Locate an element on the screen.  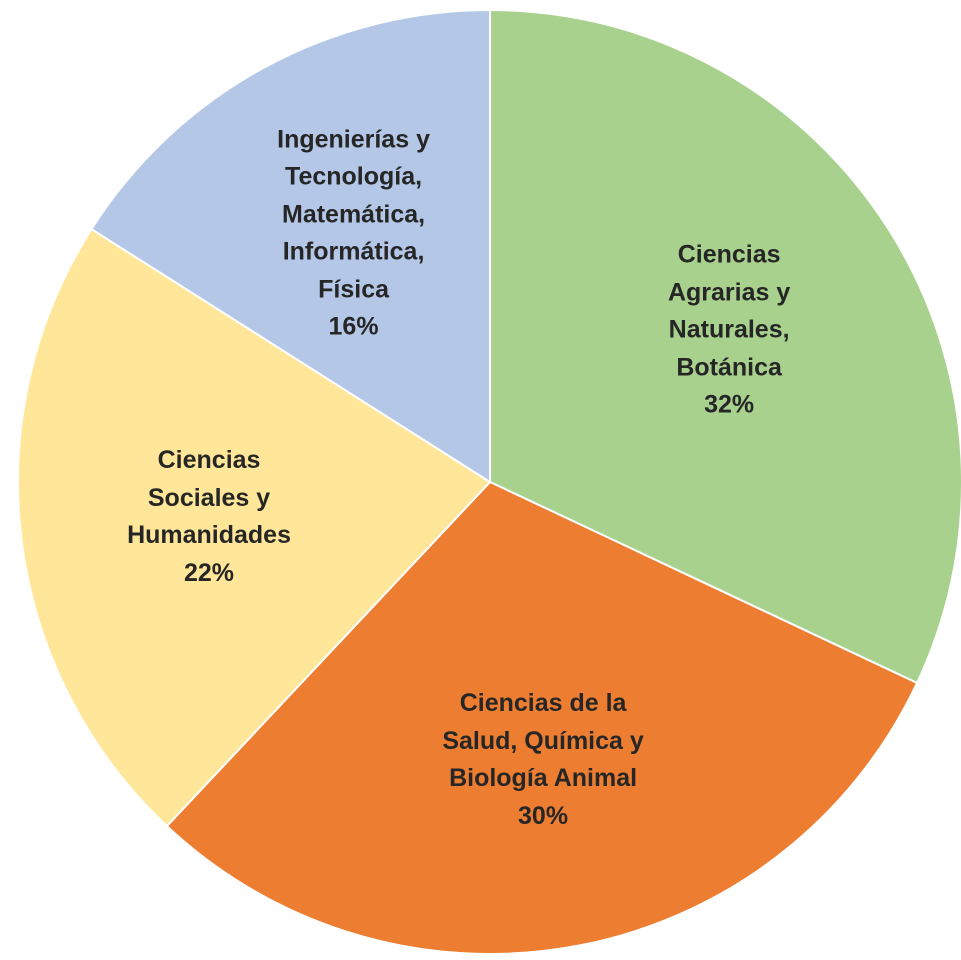
value-label: 30% is located at coordinates (543, 815).